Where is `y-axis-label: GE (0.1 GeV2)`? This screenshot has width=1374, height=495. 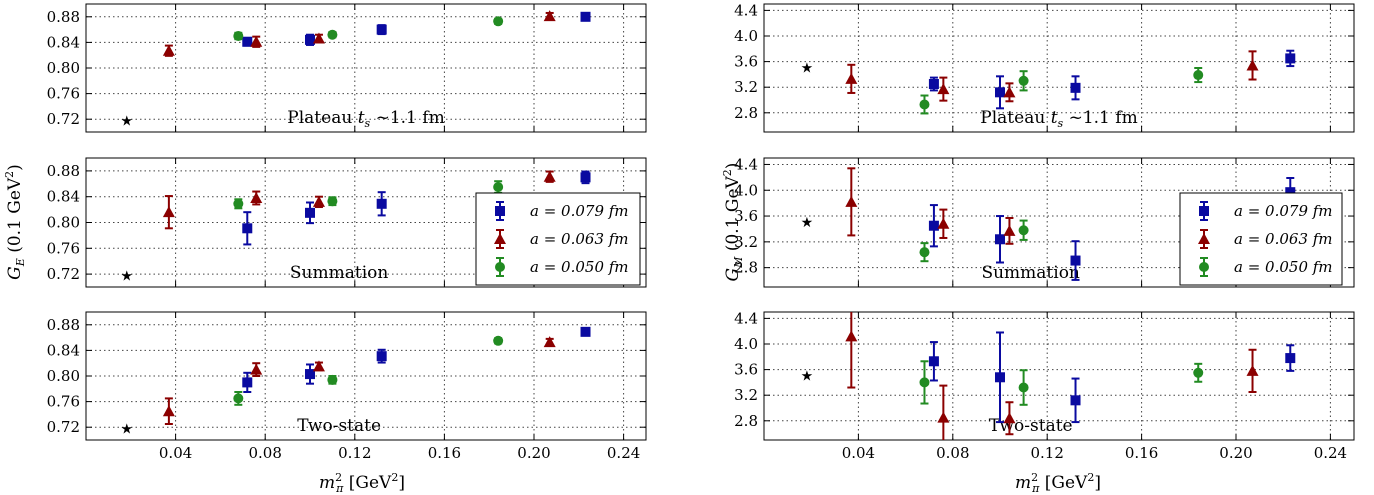
y-axis-label: GE (0.1 GeV2) is located at coordinates (15, 222).